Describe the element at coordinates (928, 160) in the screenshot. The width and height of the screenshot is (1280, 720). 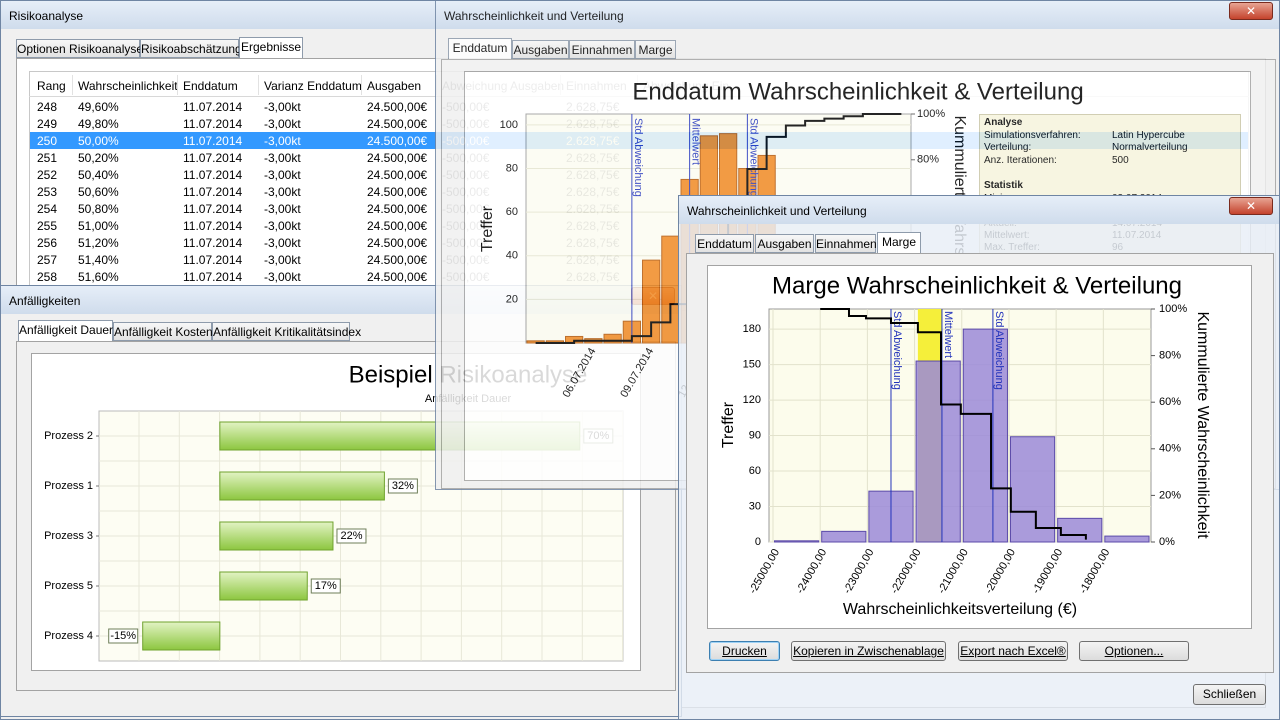
I see `y2-tick-label: 80%` at that location.